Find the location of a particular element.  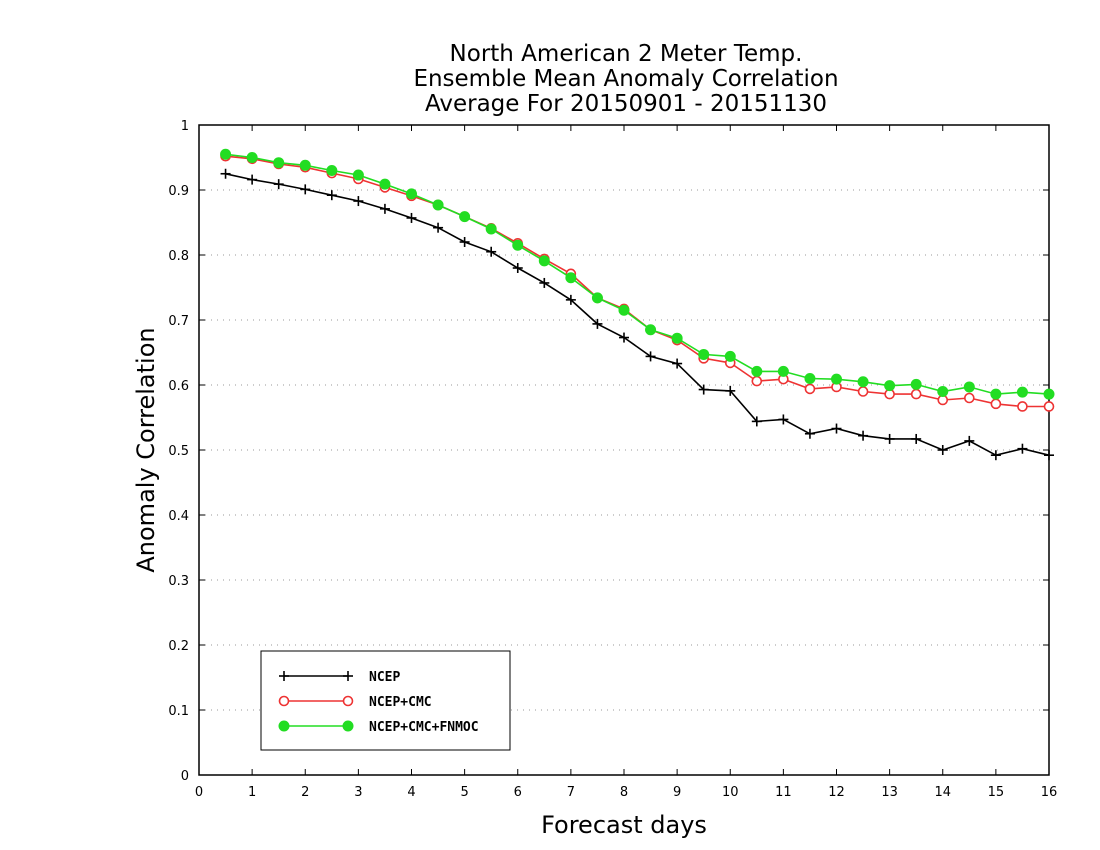

legend-marker-end is located at coordinates (348, 726).